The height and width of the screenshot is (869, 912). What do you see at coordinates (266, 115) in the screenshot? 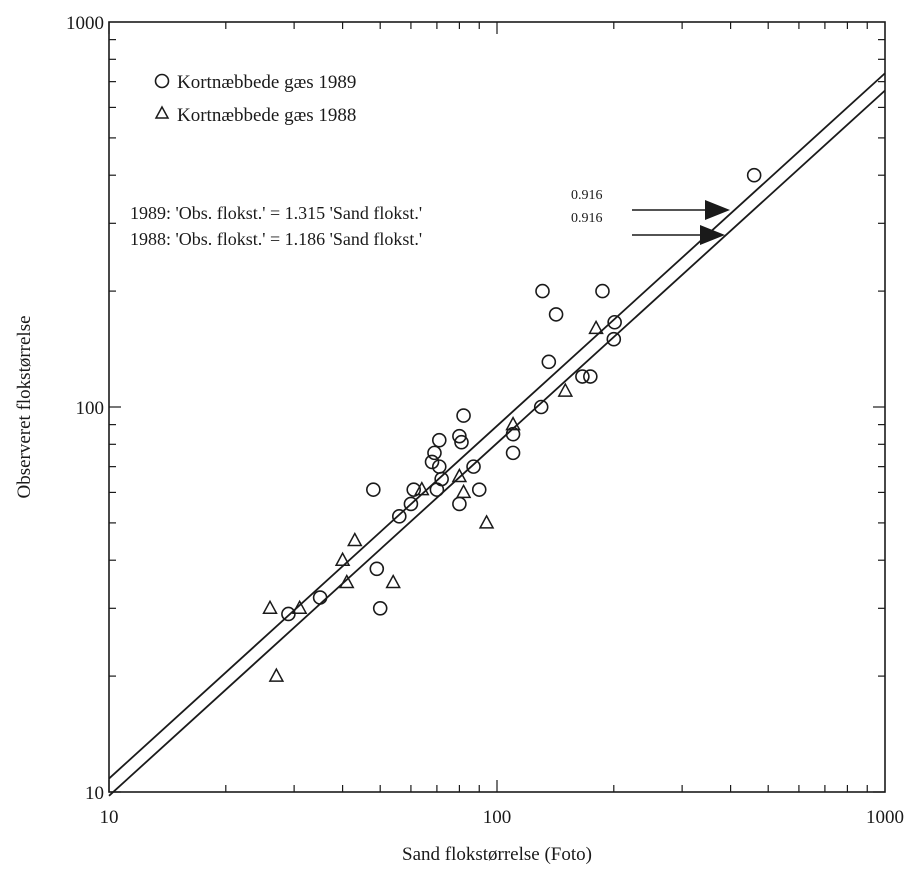
I see `legend-label-1988: Kortnæbbede gæs 1988` at bounding box center [266, 115].